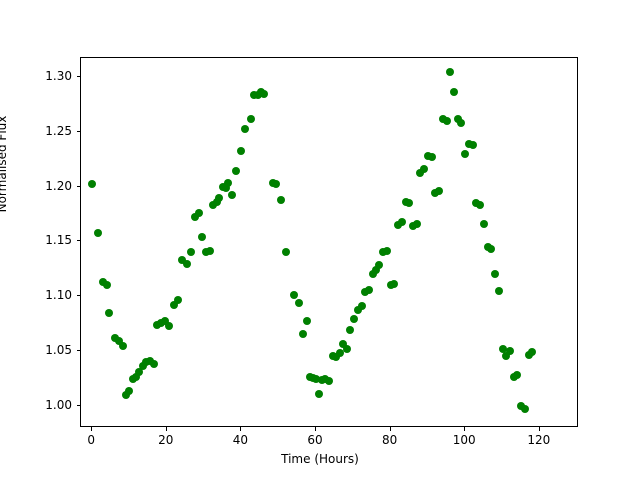 This screenshot has height=480, width=640. Describe the element at coordinates (58, 76) in the screenshot. I see `y-axis-tick-label: 1.30` at that location.